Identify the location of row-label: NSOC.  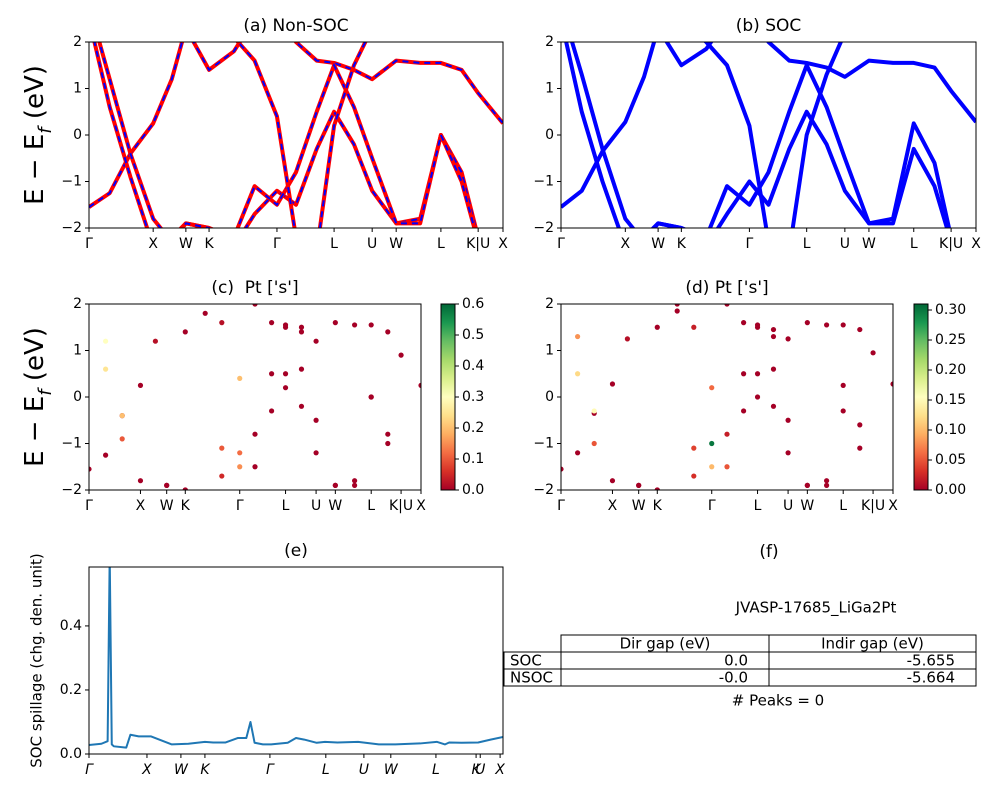
(531, 678).